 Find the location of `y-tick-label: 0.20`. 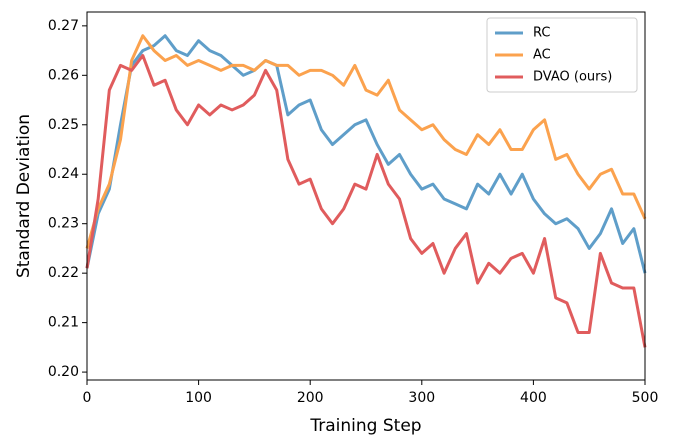

y-tick-label: 0.20 is located at coordinates (63, 372).